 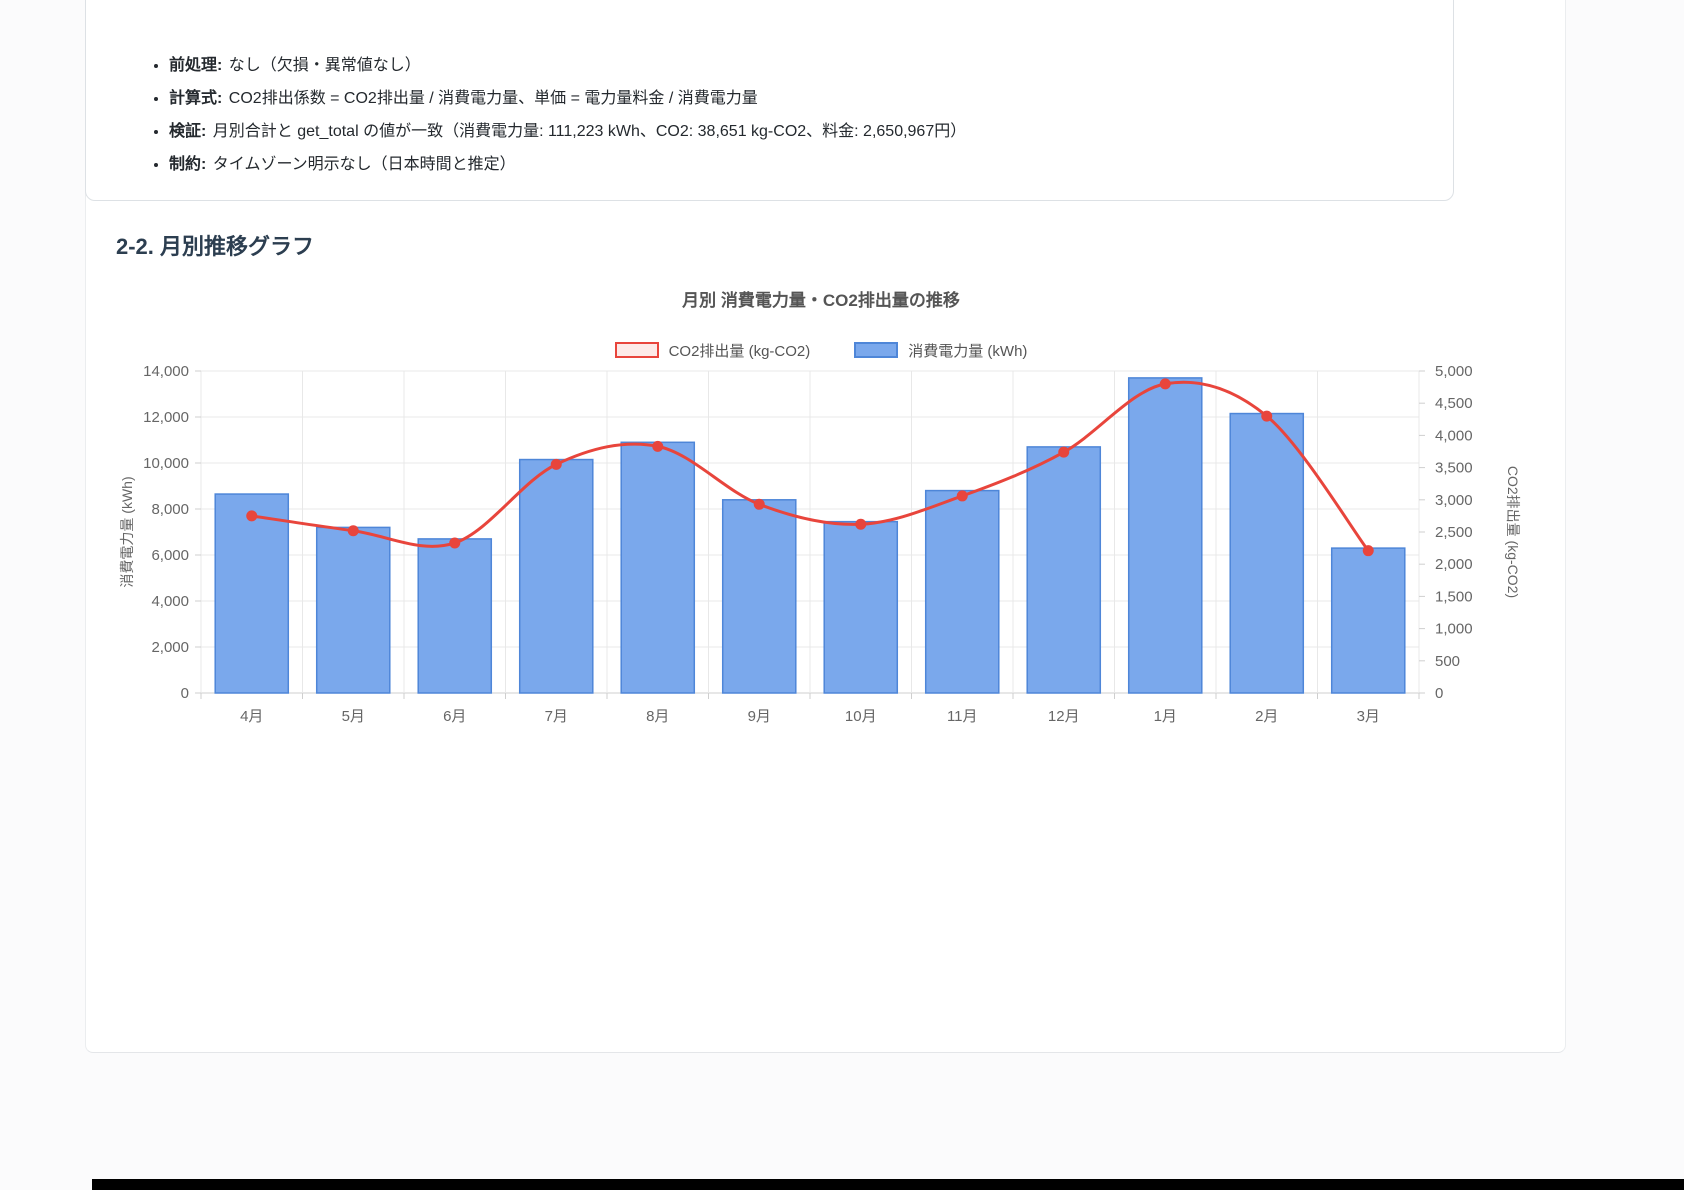 I want to click on svg-text: 8,000, so click(x=170, y=509).